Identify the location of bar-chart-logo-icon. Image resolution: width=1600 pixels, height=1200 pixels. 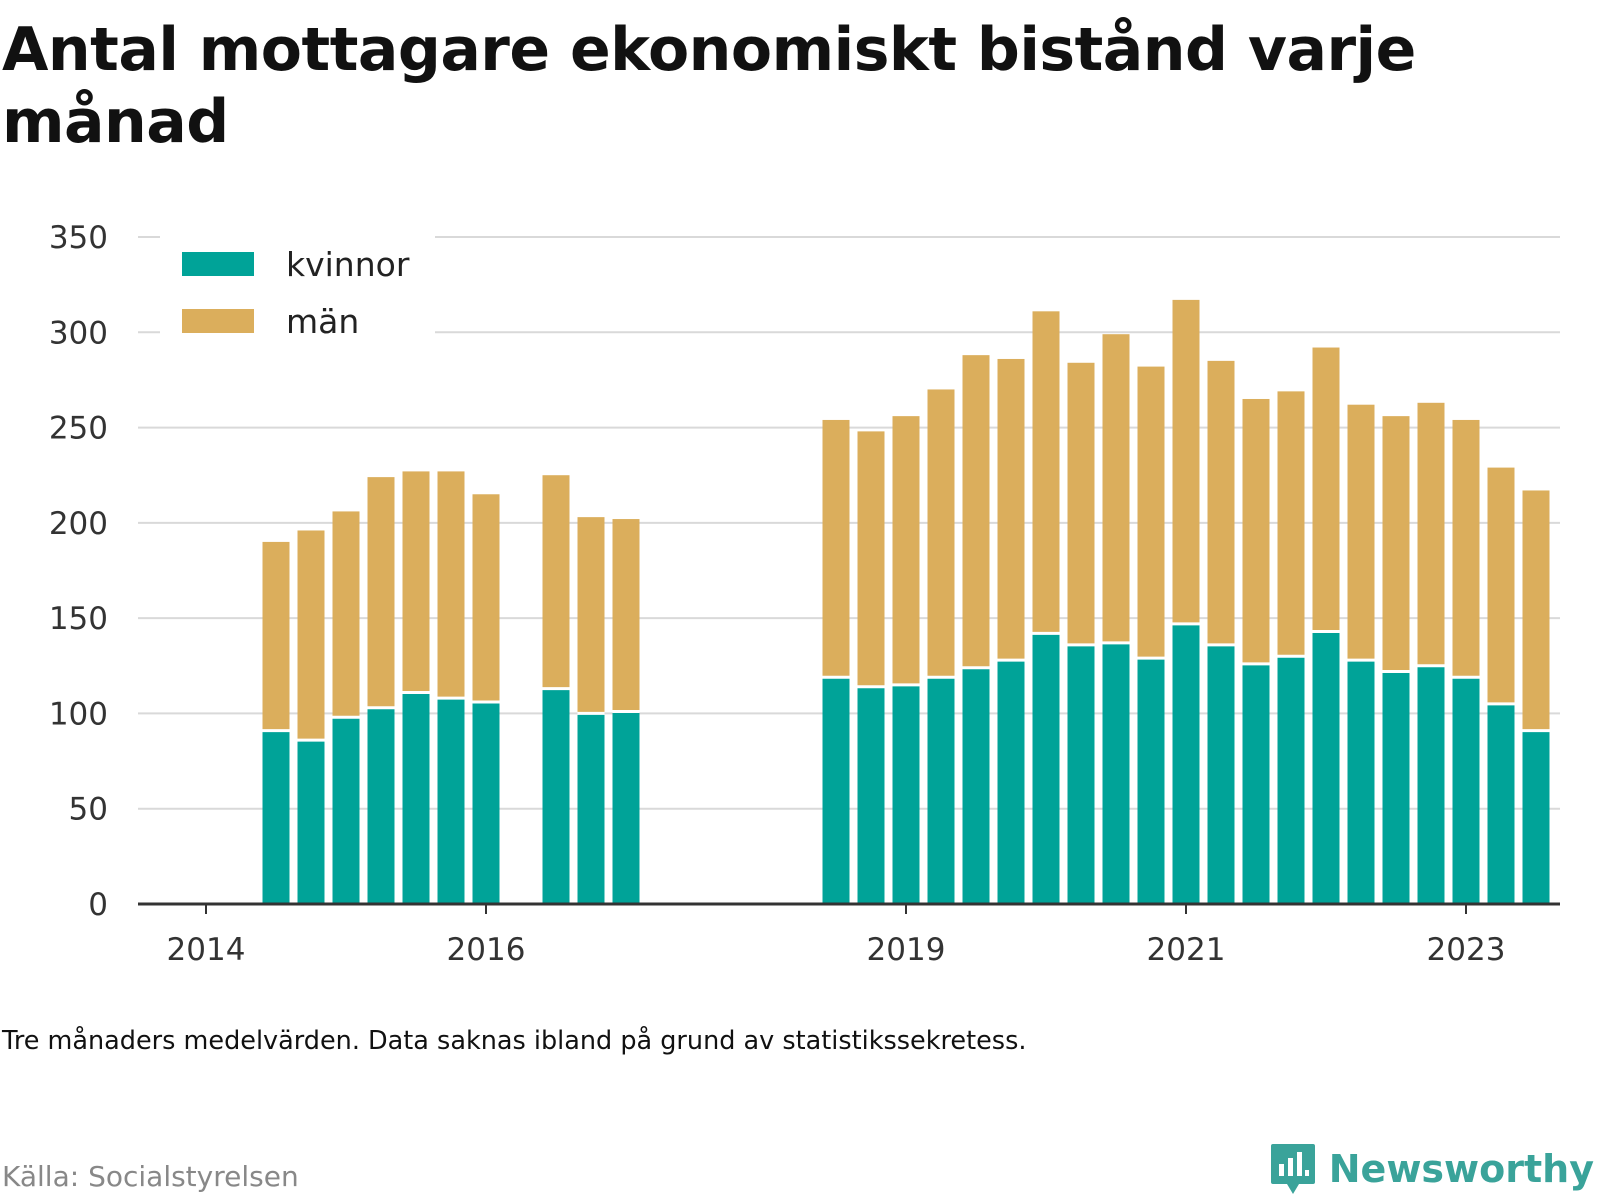
(1292, 1169).